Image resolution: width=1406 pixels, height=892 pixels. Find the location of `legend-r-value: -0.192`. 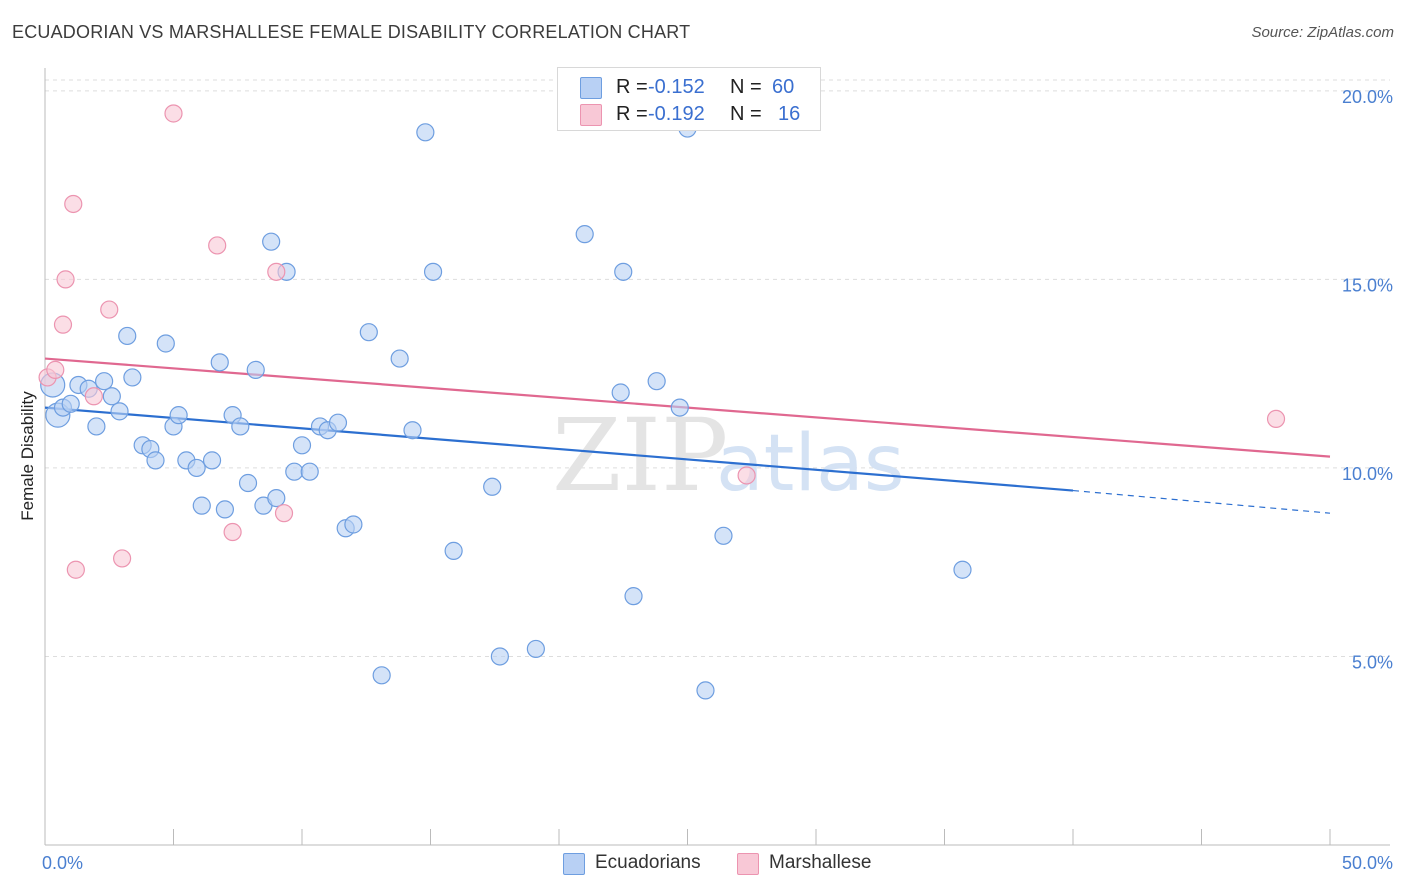

legend-r-value: -0.192 is located at coordinates (676, 114).